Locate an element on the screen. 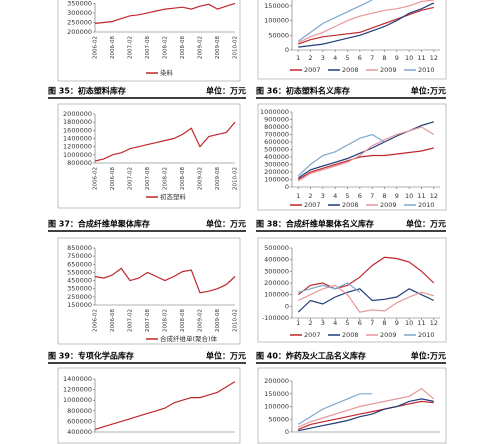  y-tick-label: 1200000 is located at coordinates (77, 147).